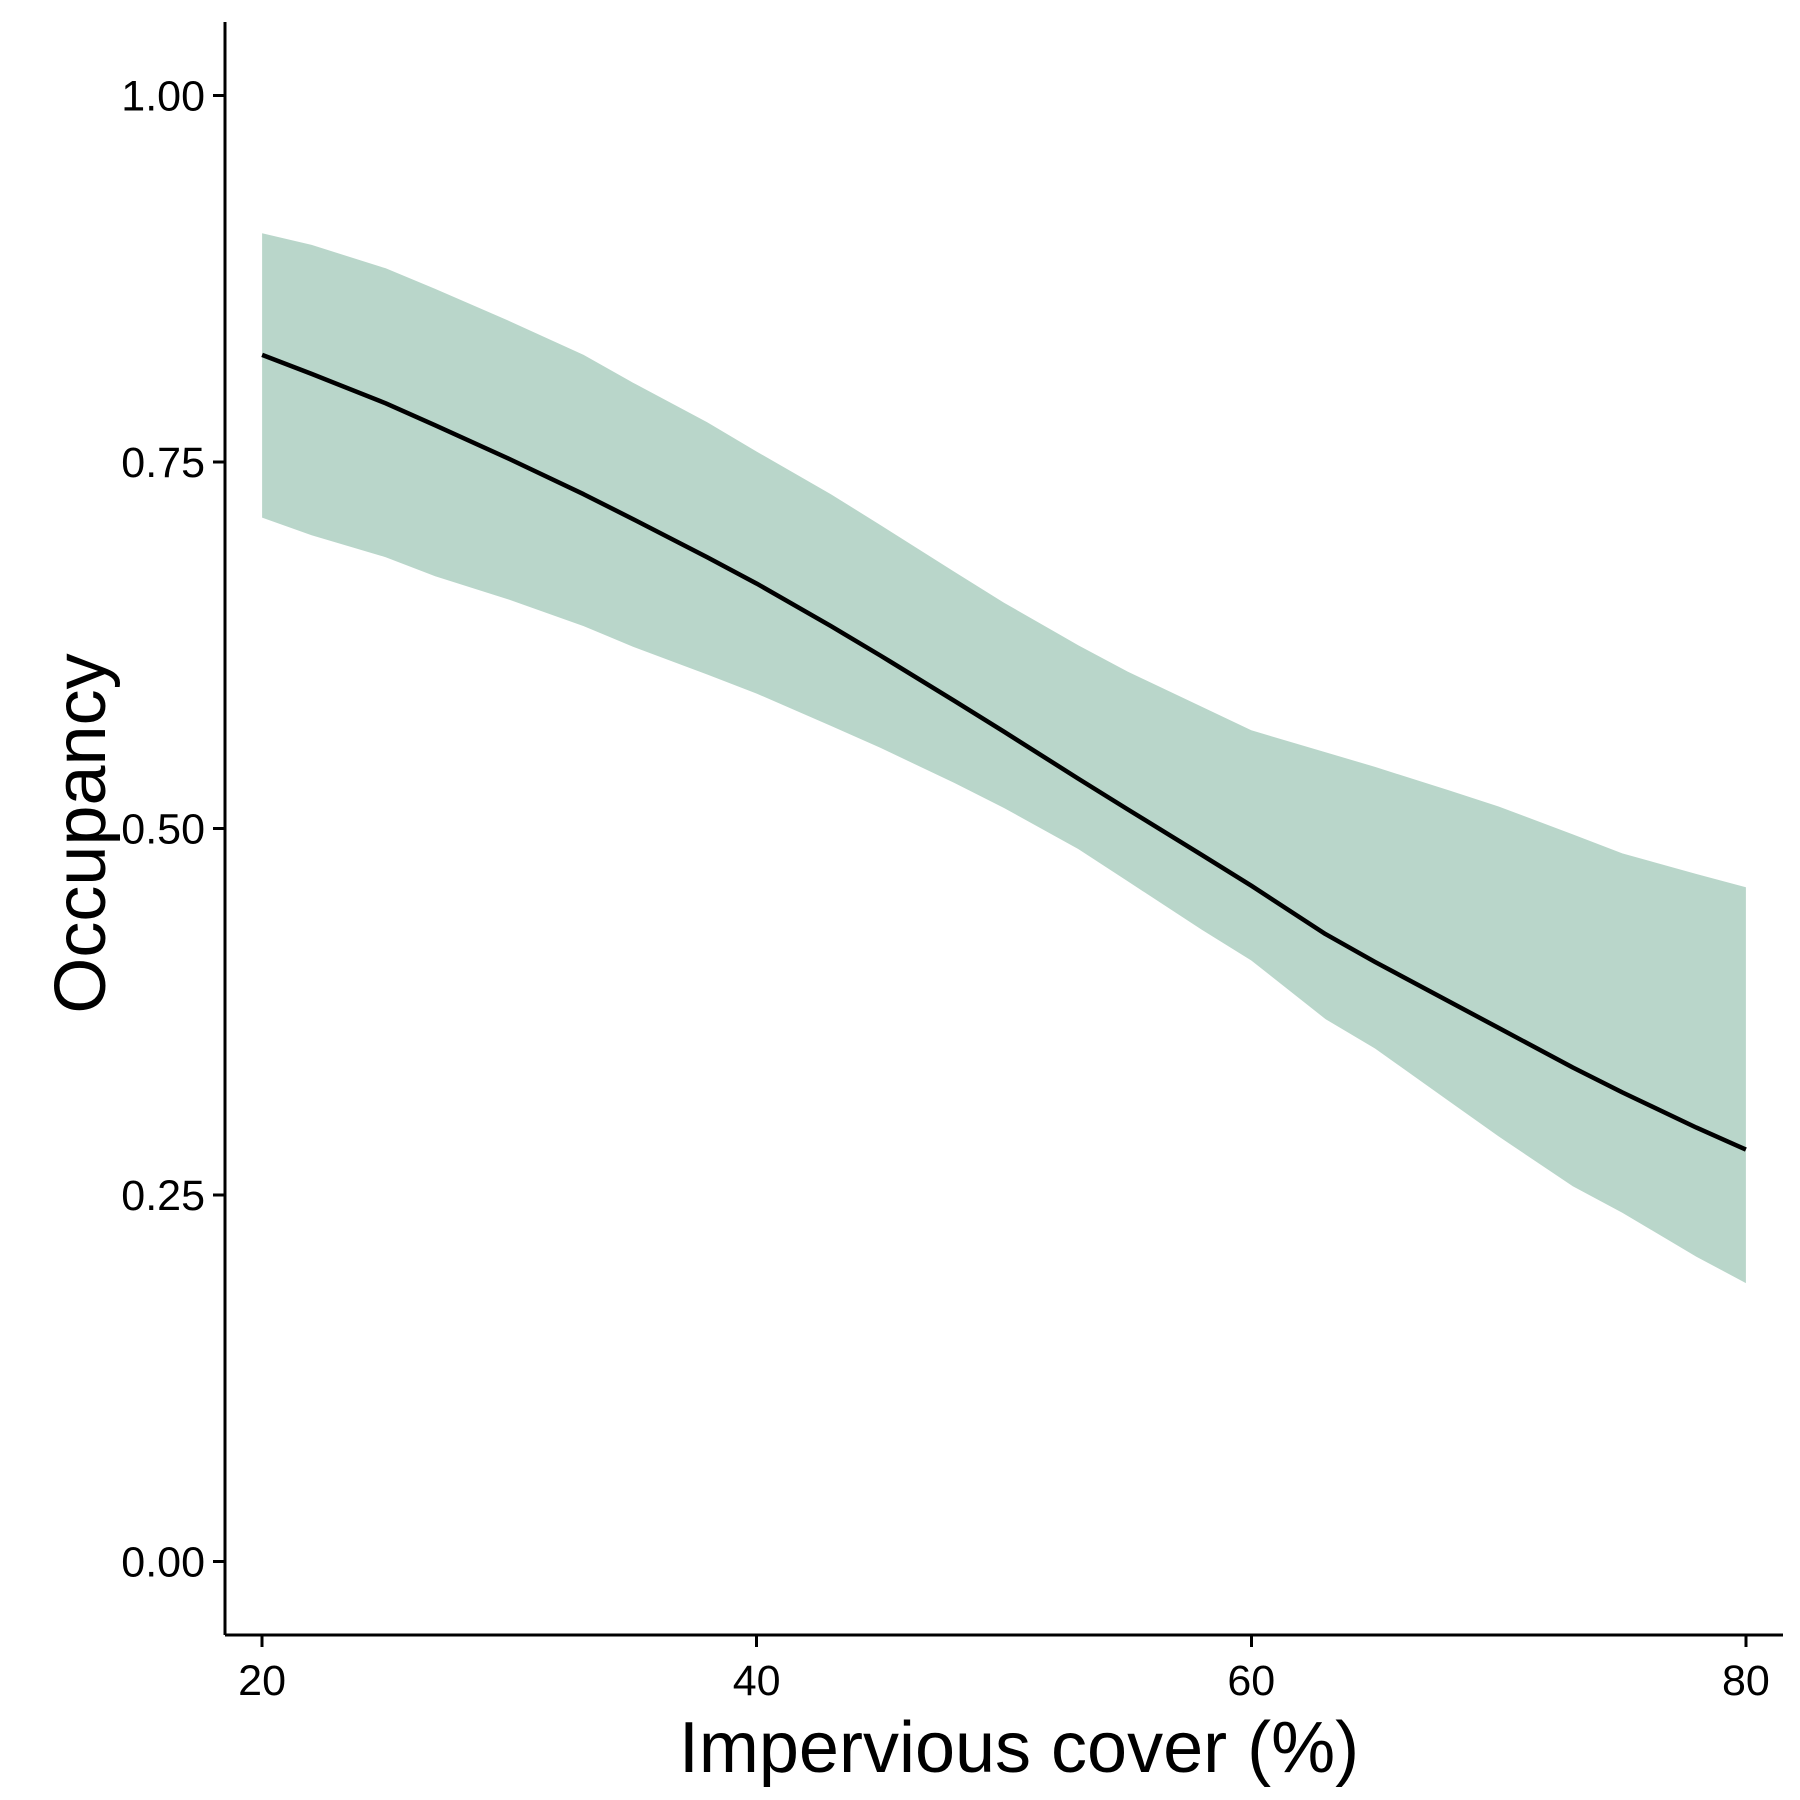 This screenshot has width=1800, height=1800. I want to click on x-tick-label: 40, so click(757, 1681).